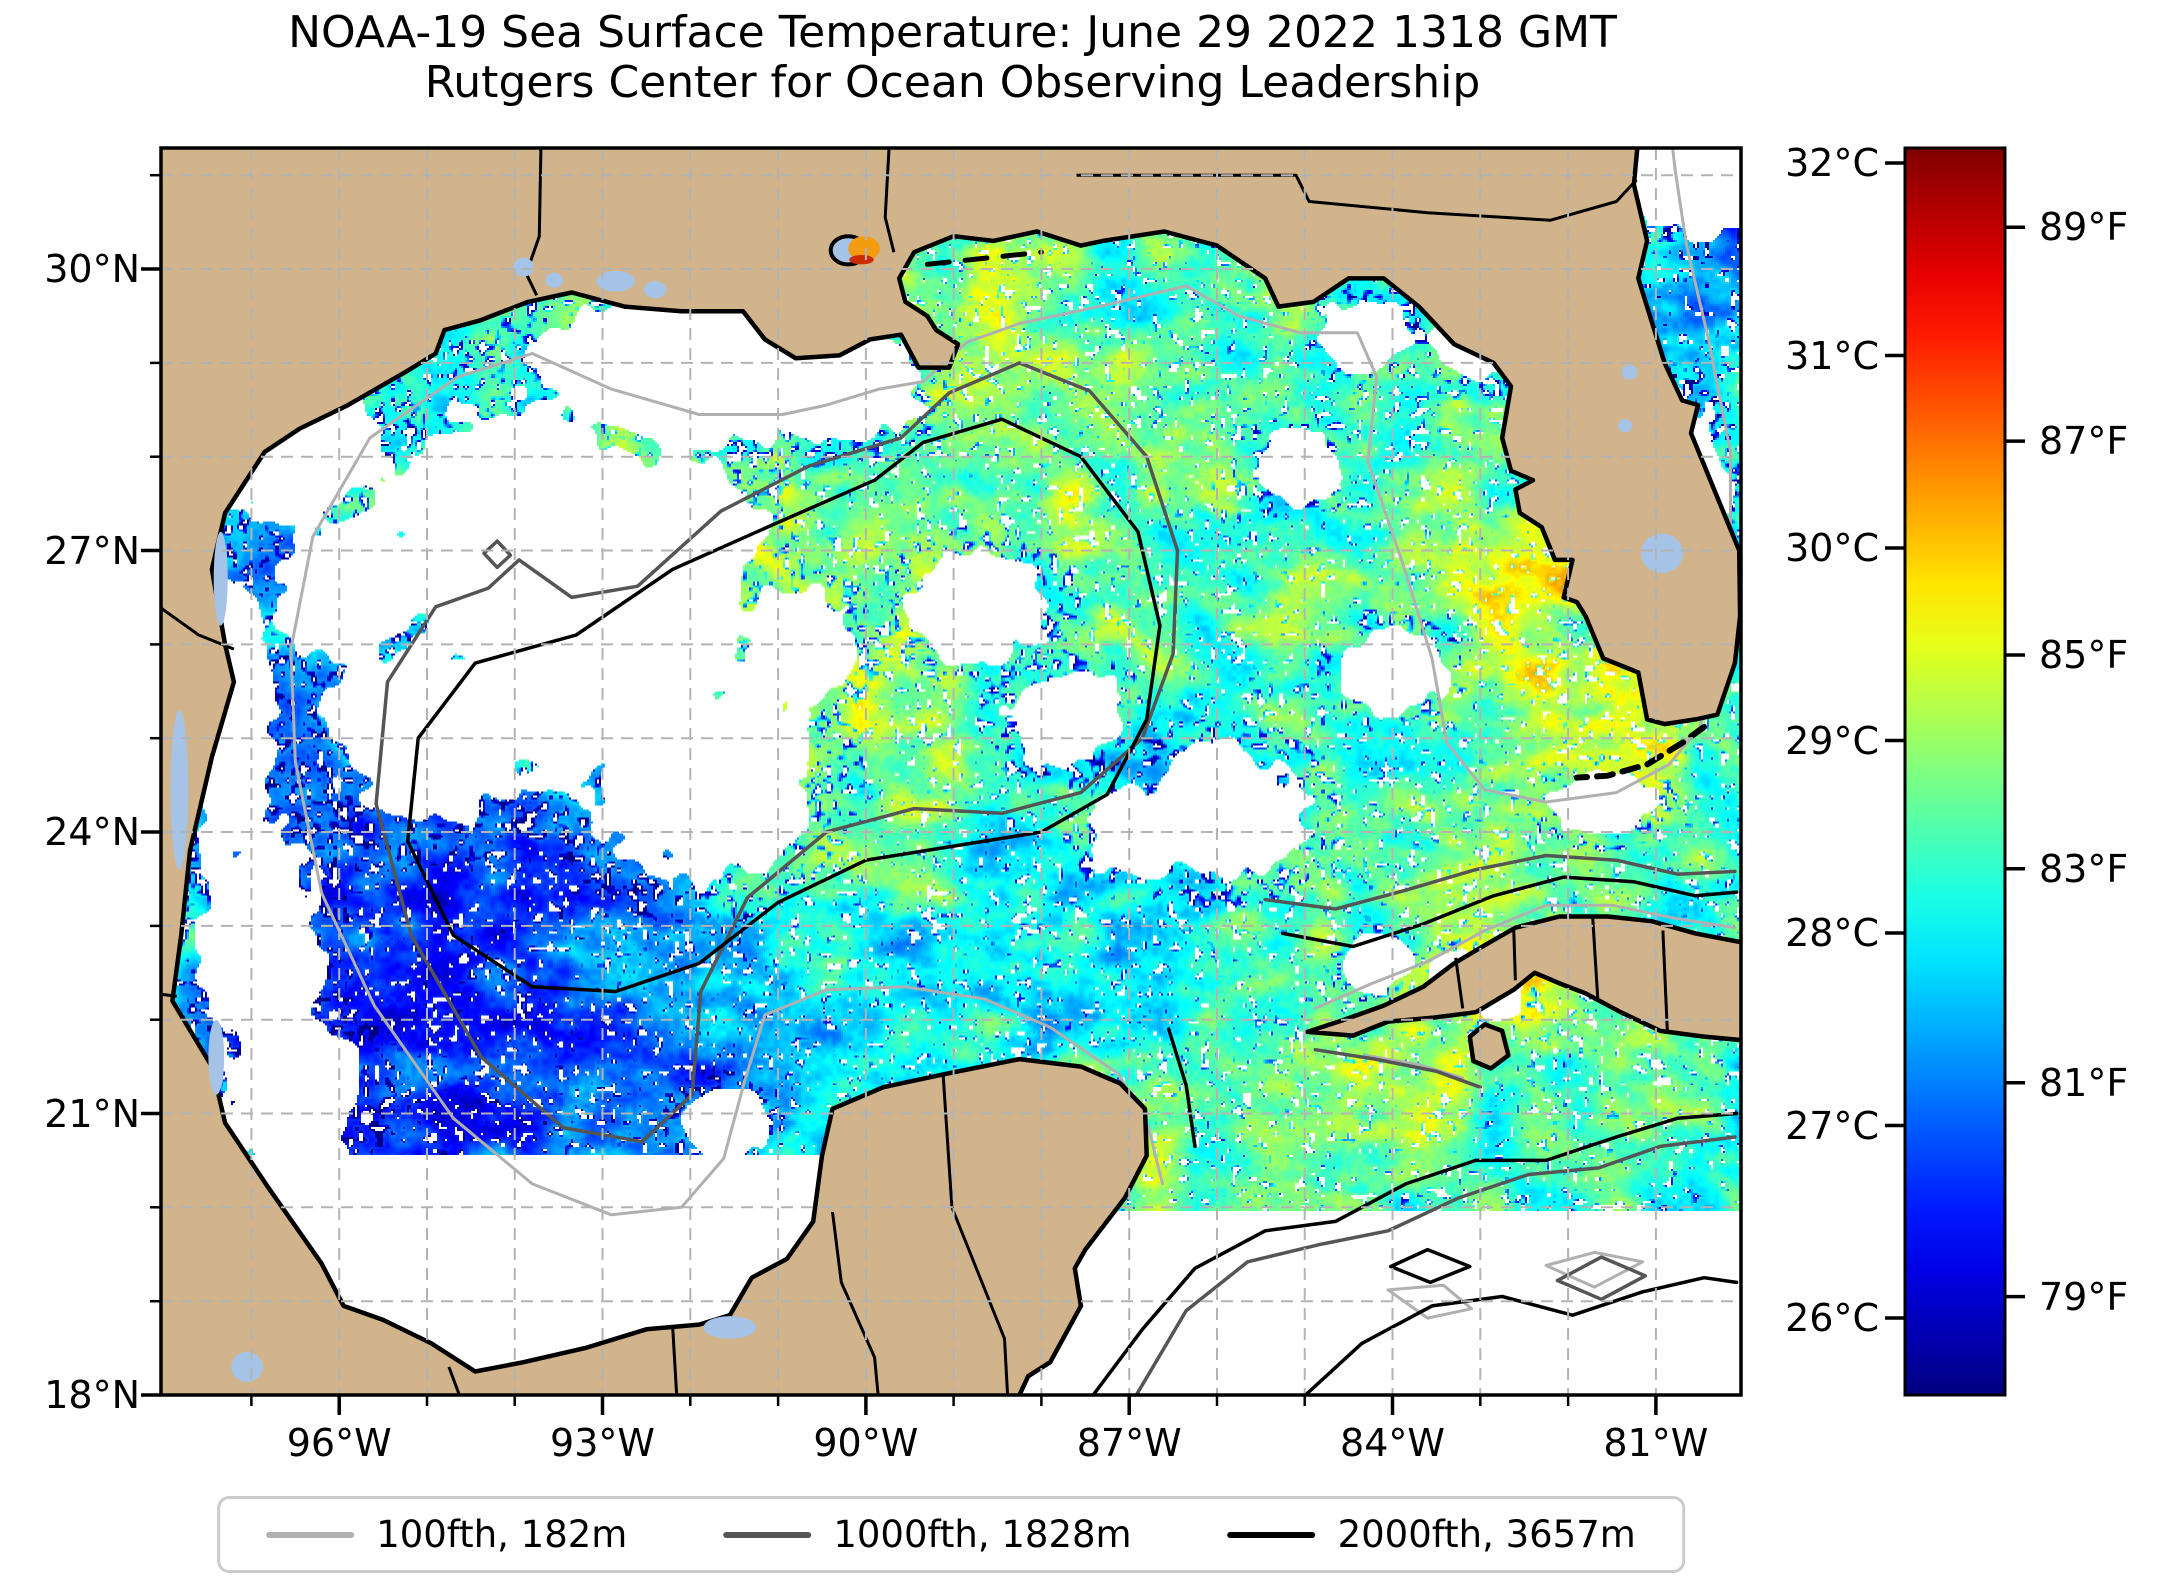 Image resolution: width=2160 pixels, height=1582 pixels. What do you see at coordinates (2084, 1296) in the screenshot?
I see `colorbar-f-label: 79°F` at bounding box center [2084, 1296].